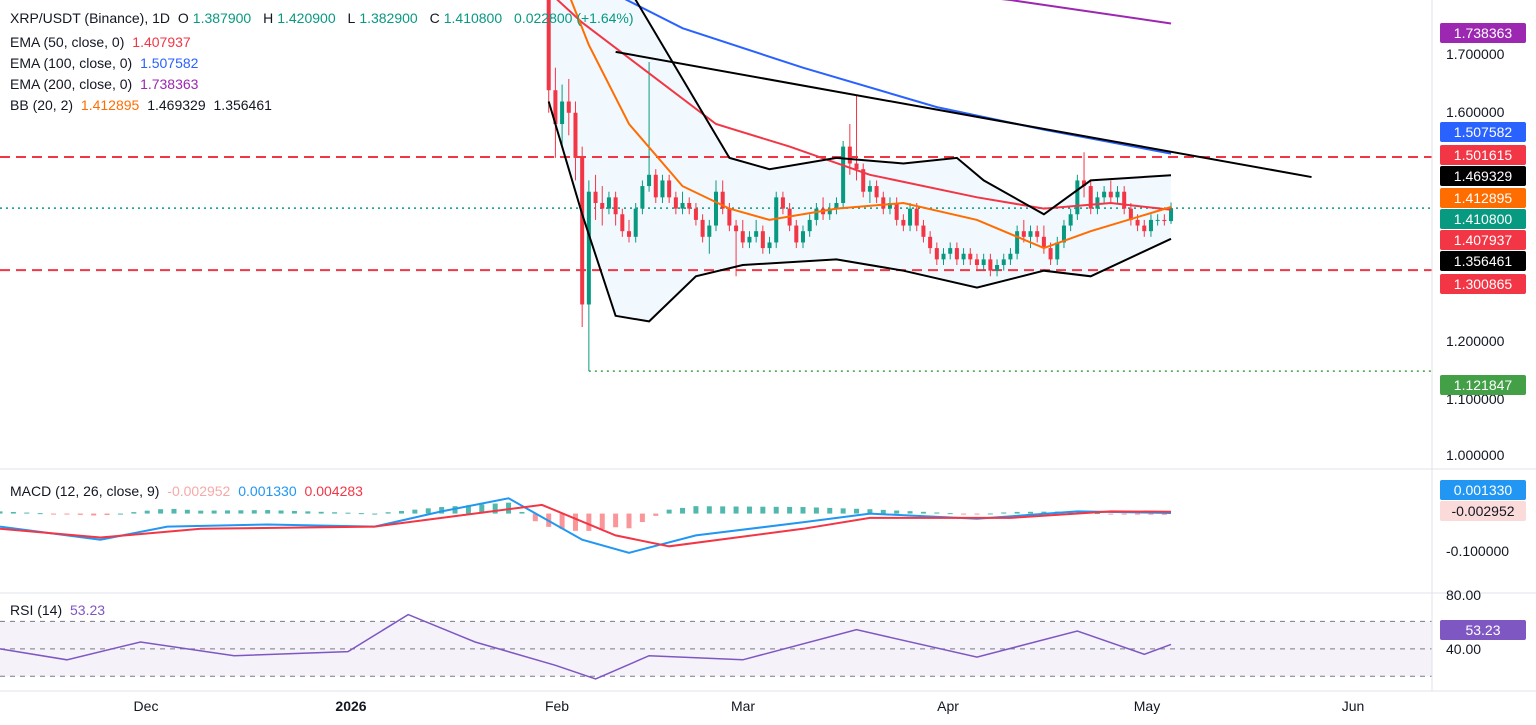 The height and width of the screenshot is (725, 1536). I want to click on symbol-title: XRP/USDT (Binance), 1D, so click(90, 18).